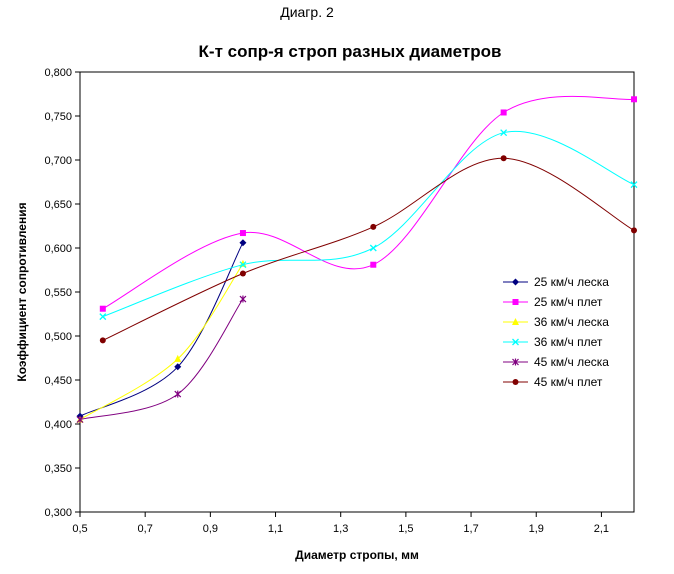  Describe the element at coordinates (210, 529) in the screenshot. I see `x-tick-label: 0,9` at that location.